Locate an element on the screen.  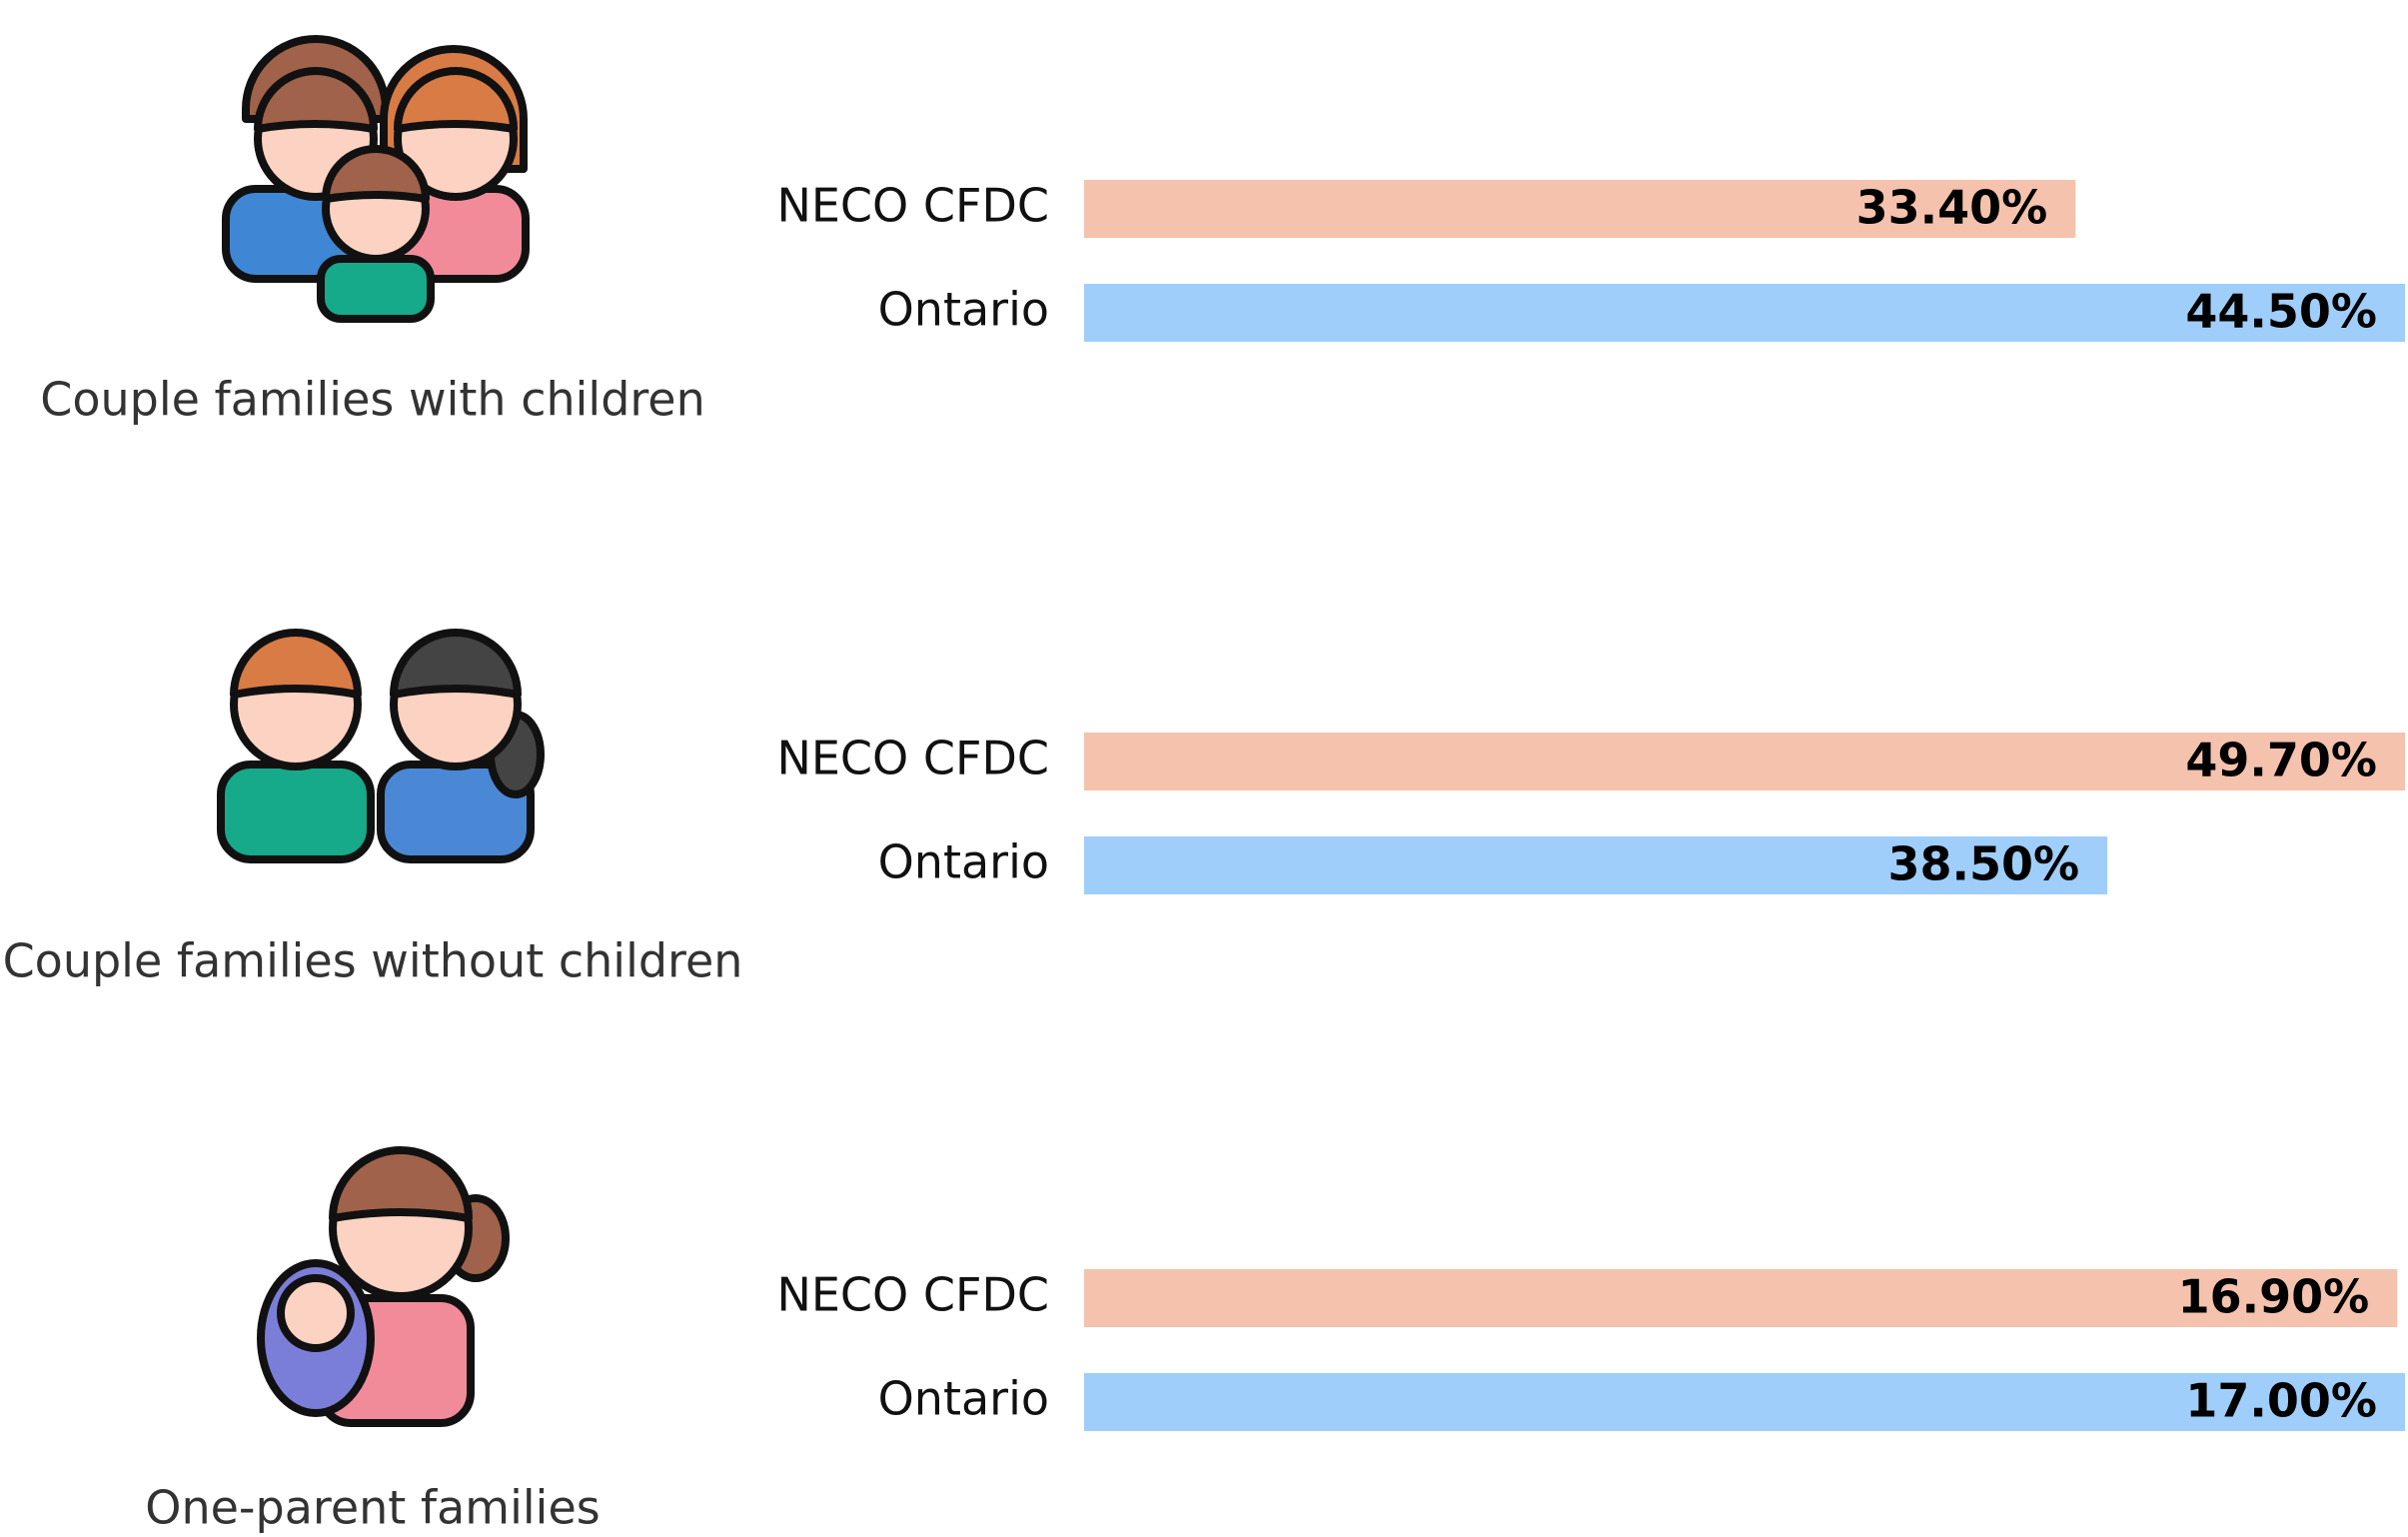
value-label: 44.50% is located at coordinates (2281, 312).